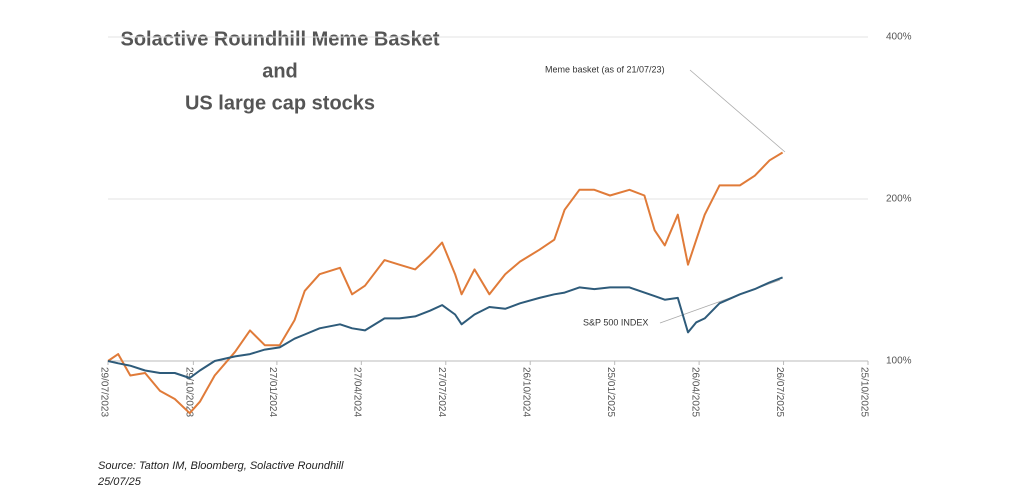  What do you see at coordinates (189, 392) in the screenshot?
I see `x-tick-label: 29/10/2023` at bounding box center [189, 392].